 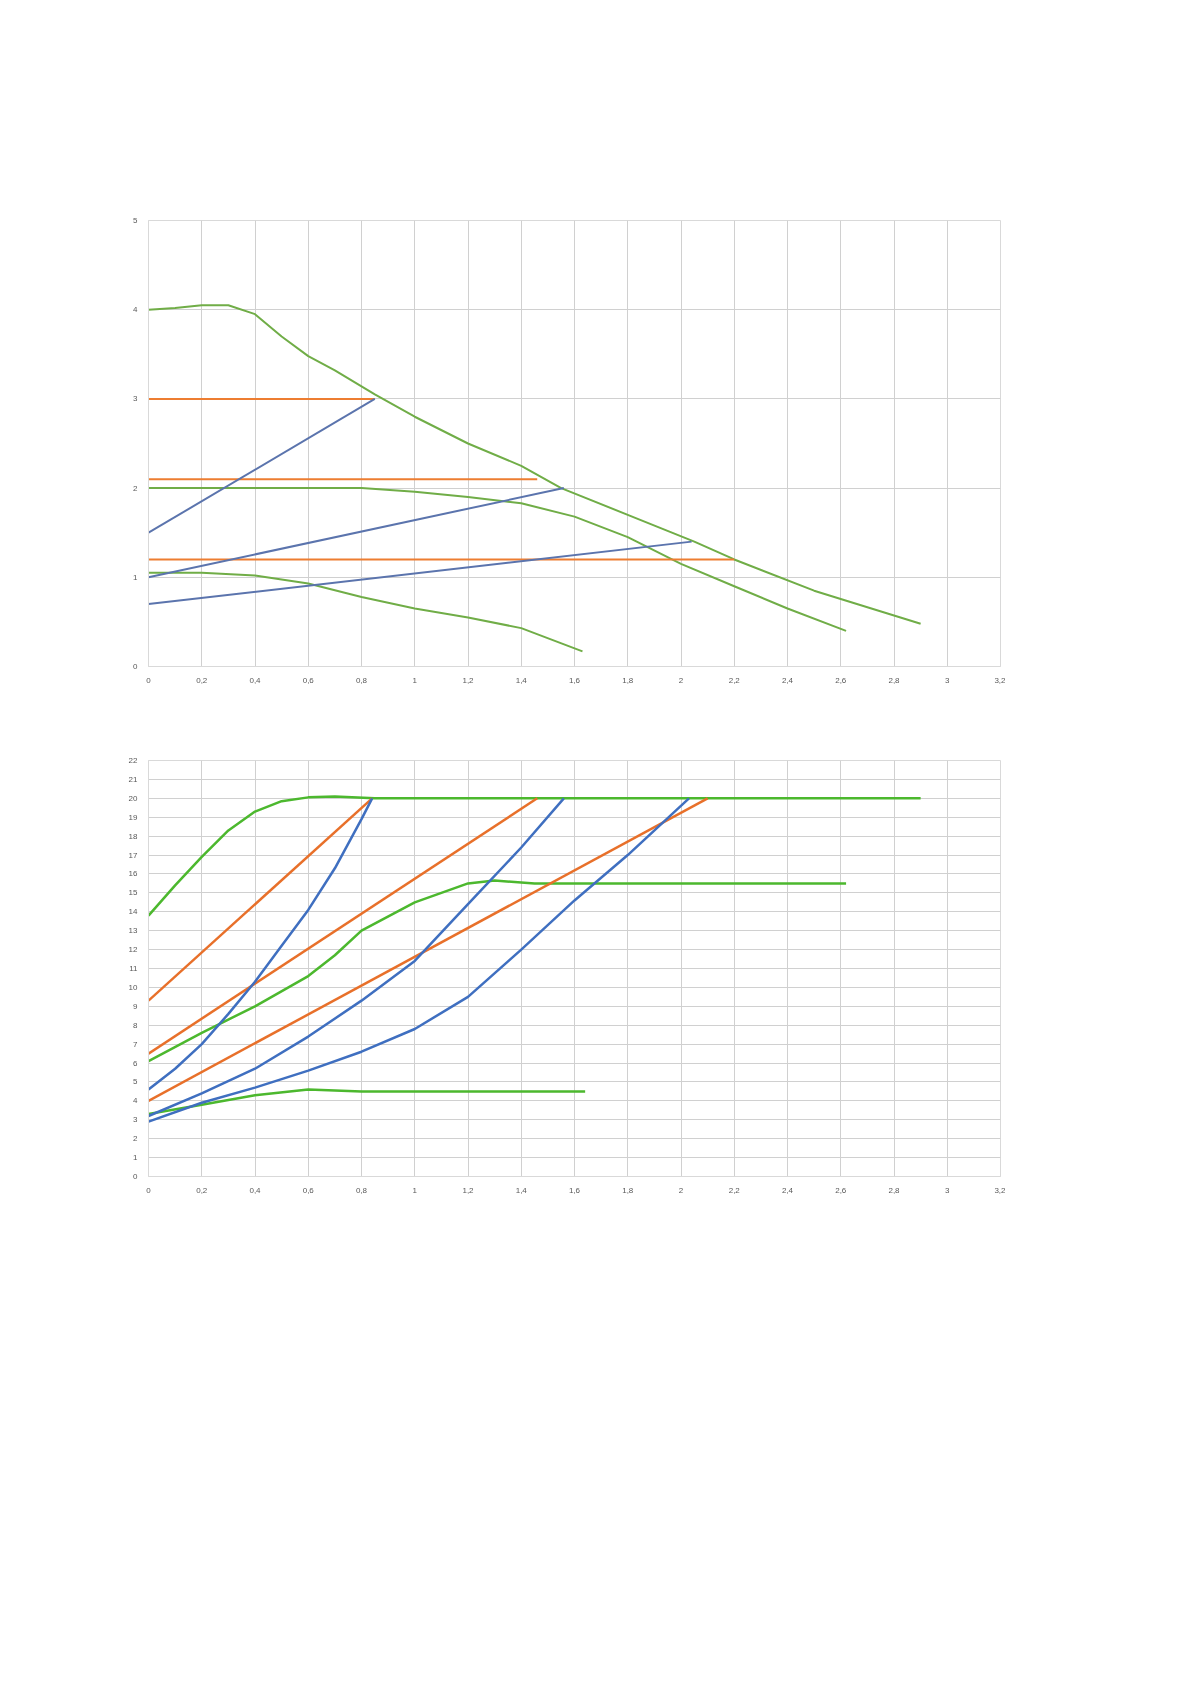 What do you see at coordinates (136, 1063) in the screenshot?
I see `y-tick-label: 6` at bounding box center [136, 1063].